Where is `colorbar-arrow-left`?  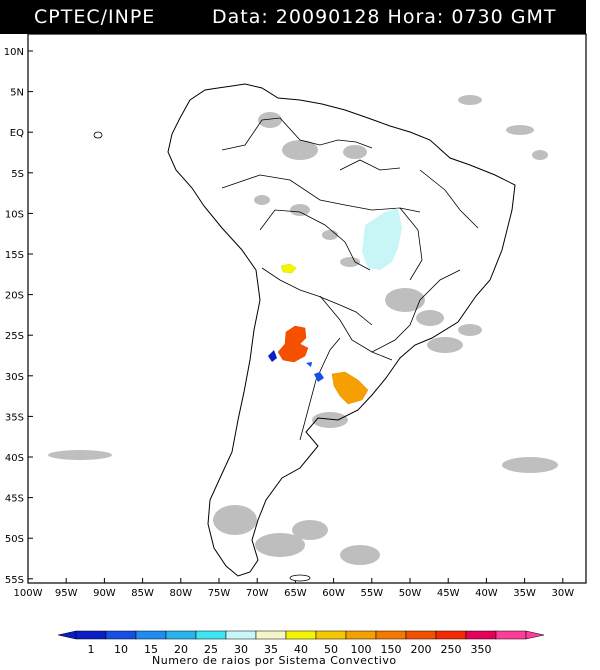
colorbar-arrow-left is located at coordinates (67, 635).